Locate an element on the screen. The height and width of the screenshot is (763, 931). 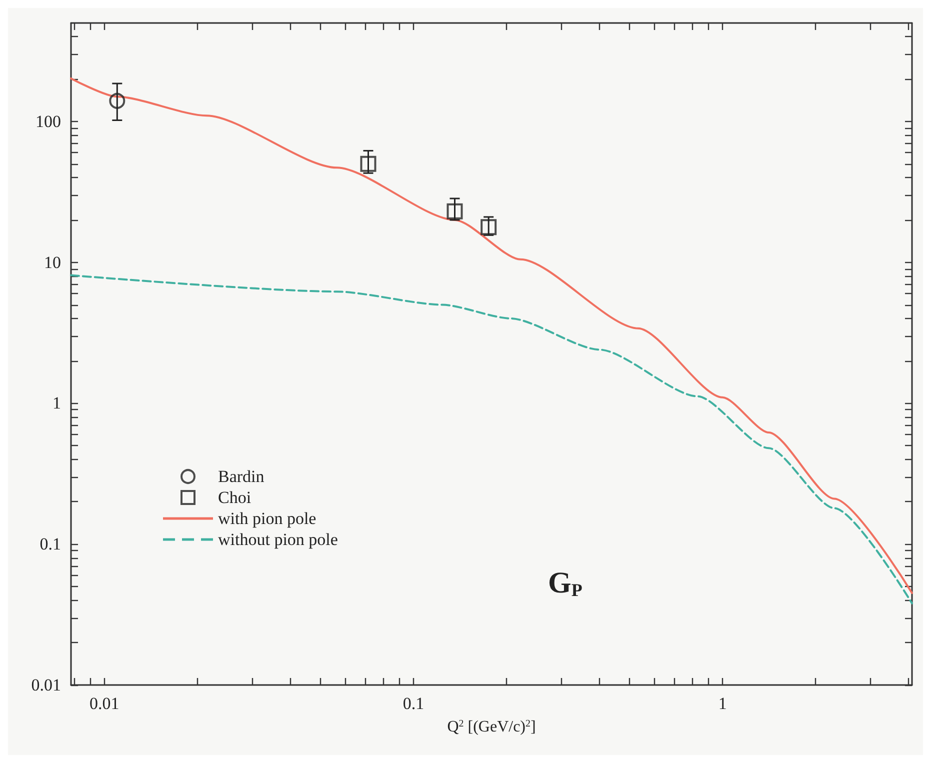
x-tick-label: 0.01 is located at coordinates (104, 703).